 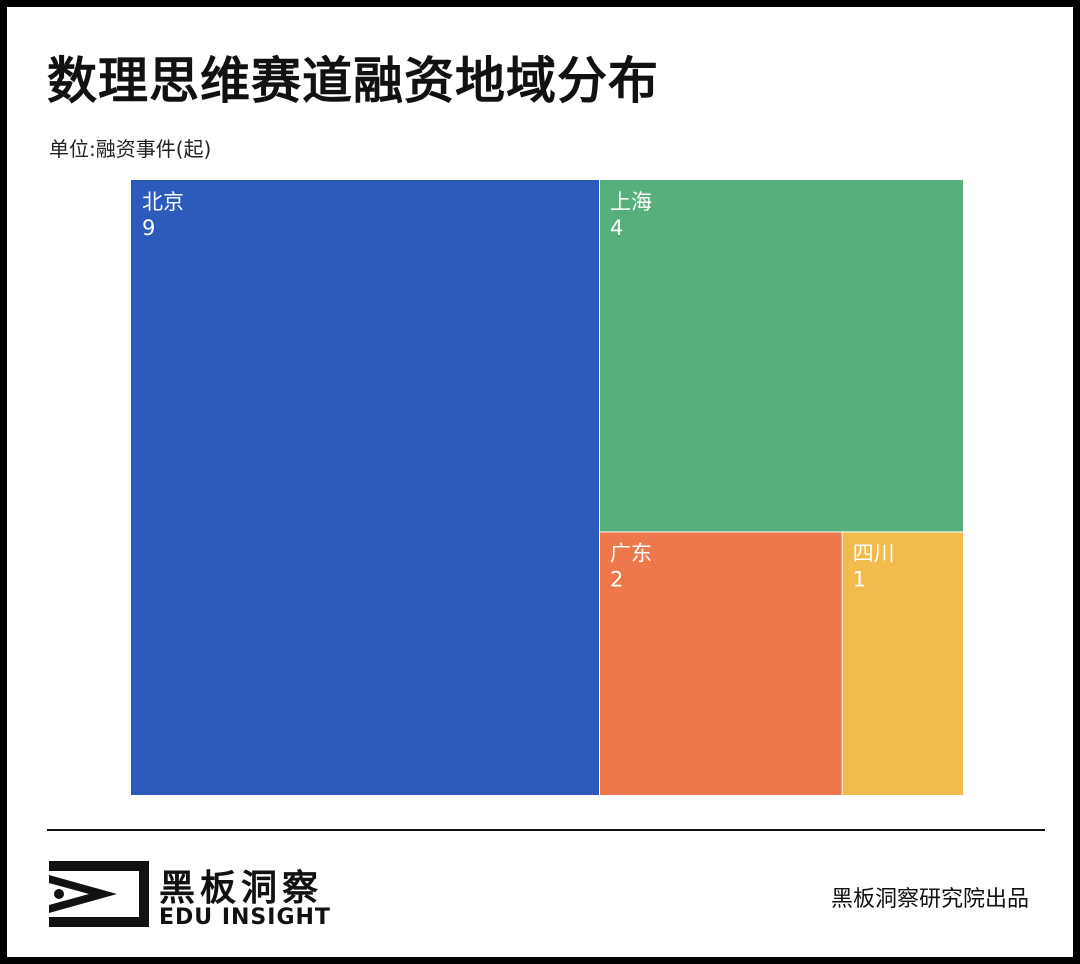 What do you see at coordinates (245, 917) in the screenshot?
I see `brand-name-en: EDU INSIGHT` at bounding box center [245, 917].